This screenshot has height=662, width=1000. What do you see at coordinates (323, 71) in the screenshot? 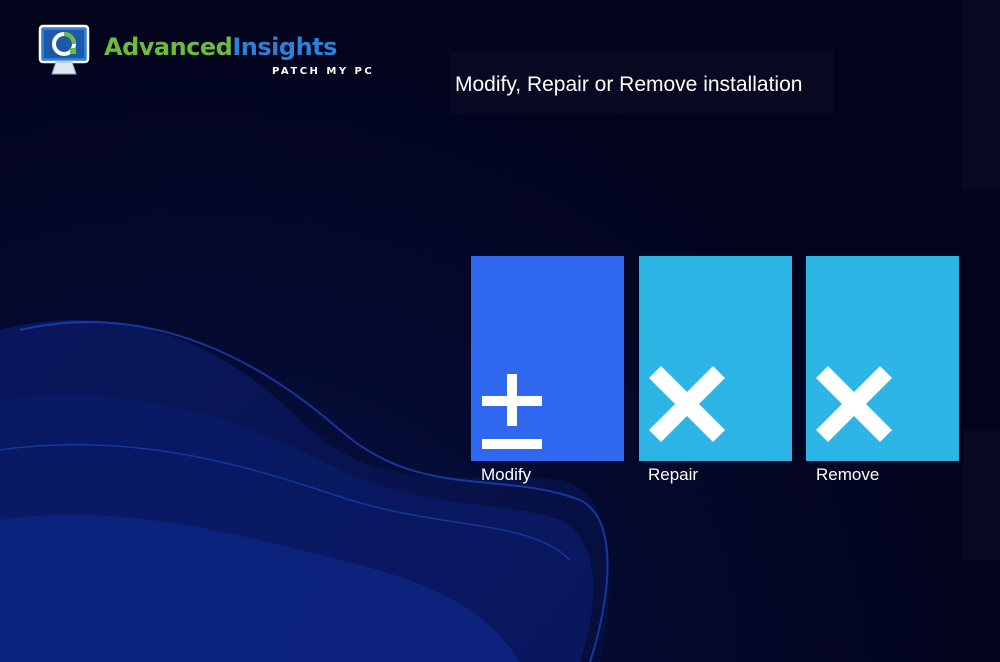
I see `logo-subtitle: PATCH MY PC` at bounding box center [323, 71].